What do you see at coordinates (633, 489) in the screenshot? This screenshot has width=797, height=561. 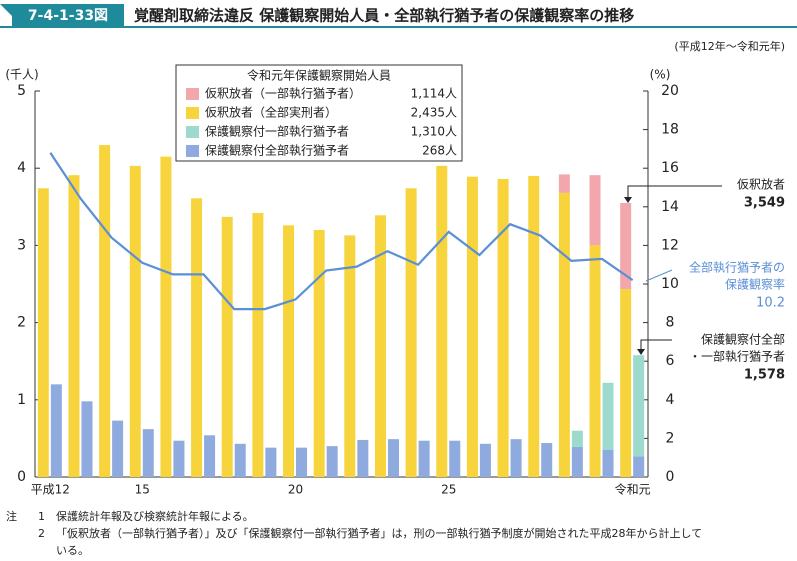 I see `x-tick-label: 令和元` at bounding box center [633, 489].